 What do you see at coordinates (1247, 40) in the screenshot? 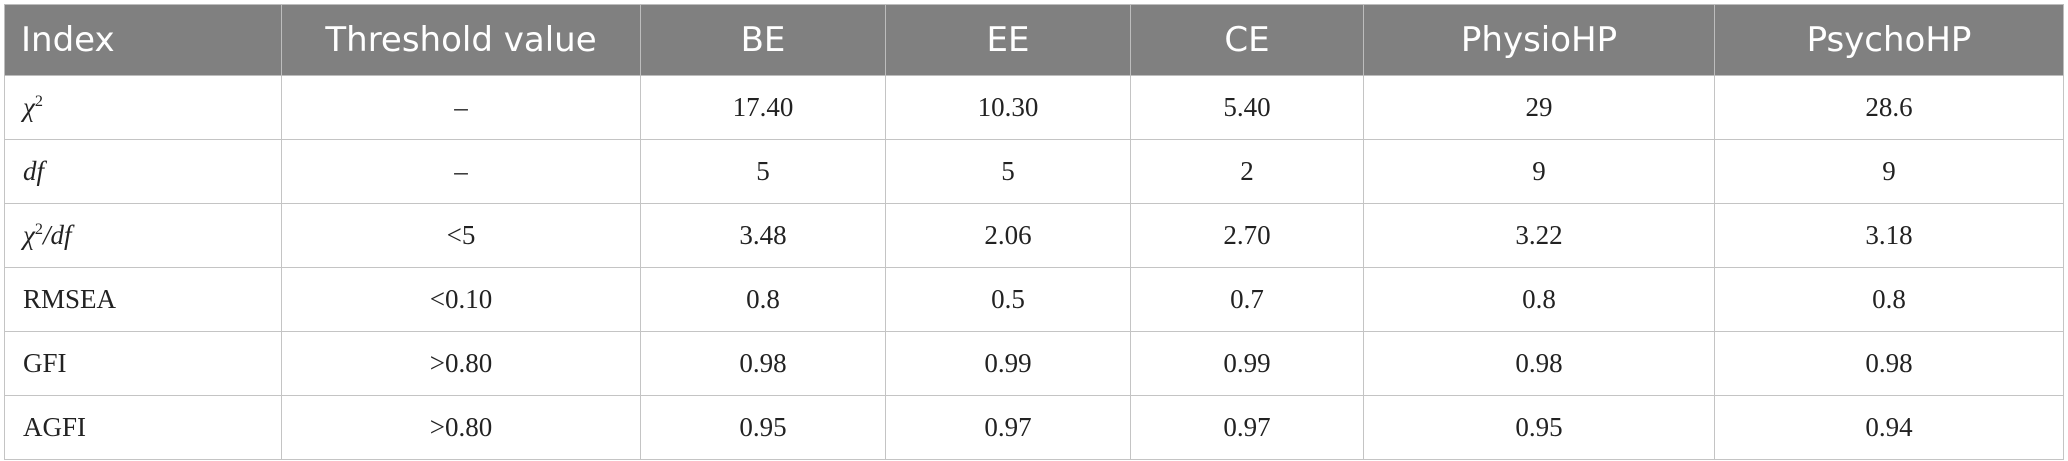
I see `header-ce: CE` at bounding box center [1247, 40].